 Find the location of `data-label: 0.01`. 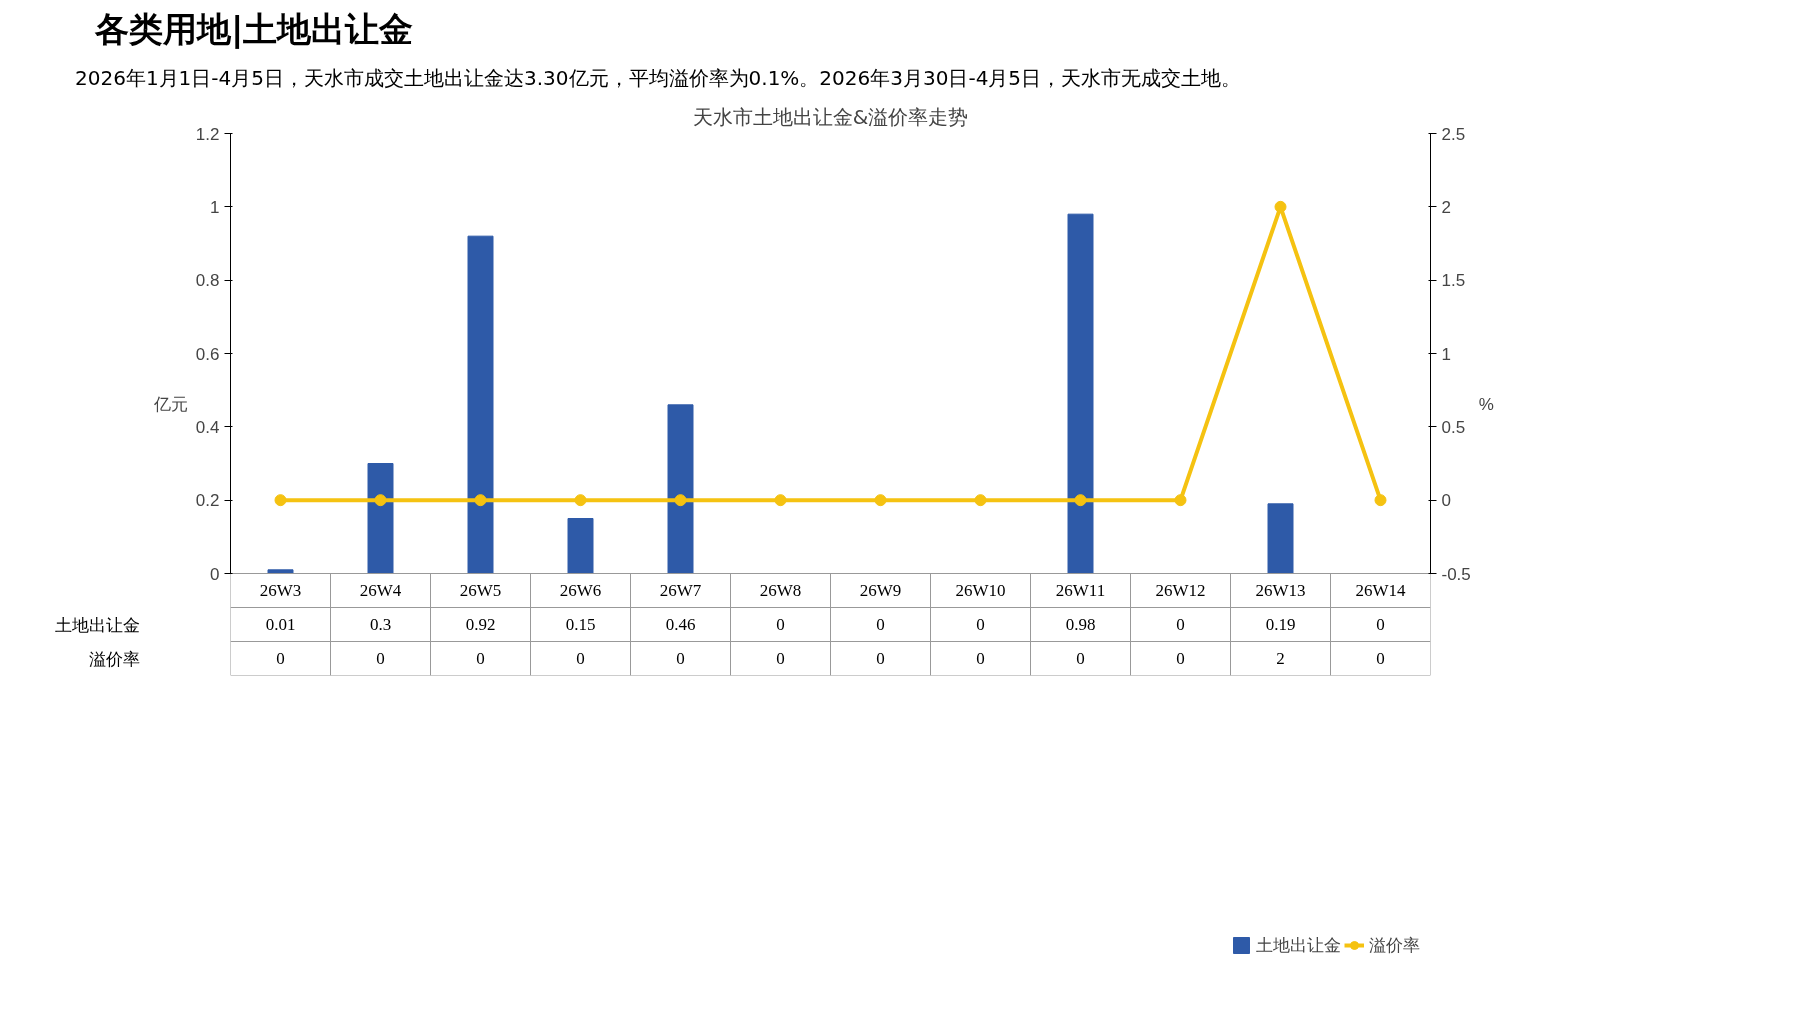

data-label: 0.01 is located at coordinates (280, 625).